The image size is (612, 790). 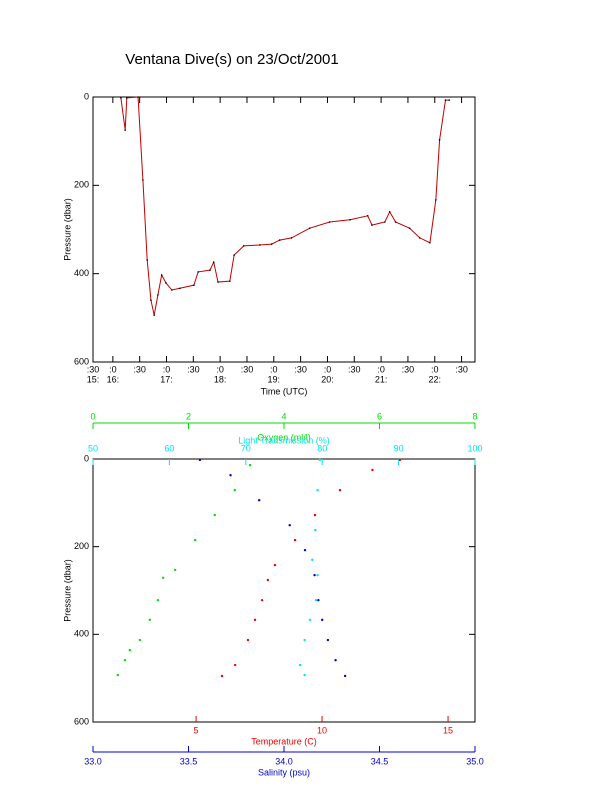 I want to click on x-tick-label: 0, so click(x=92, y=416).